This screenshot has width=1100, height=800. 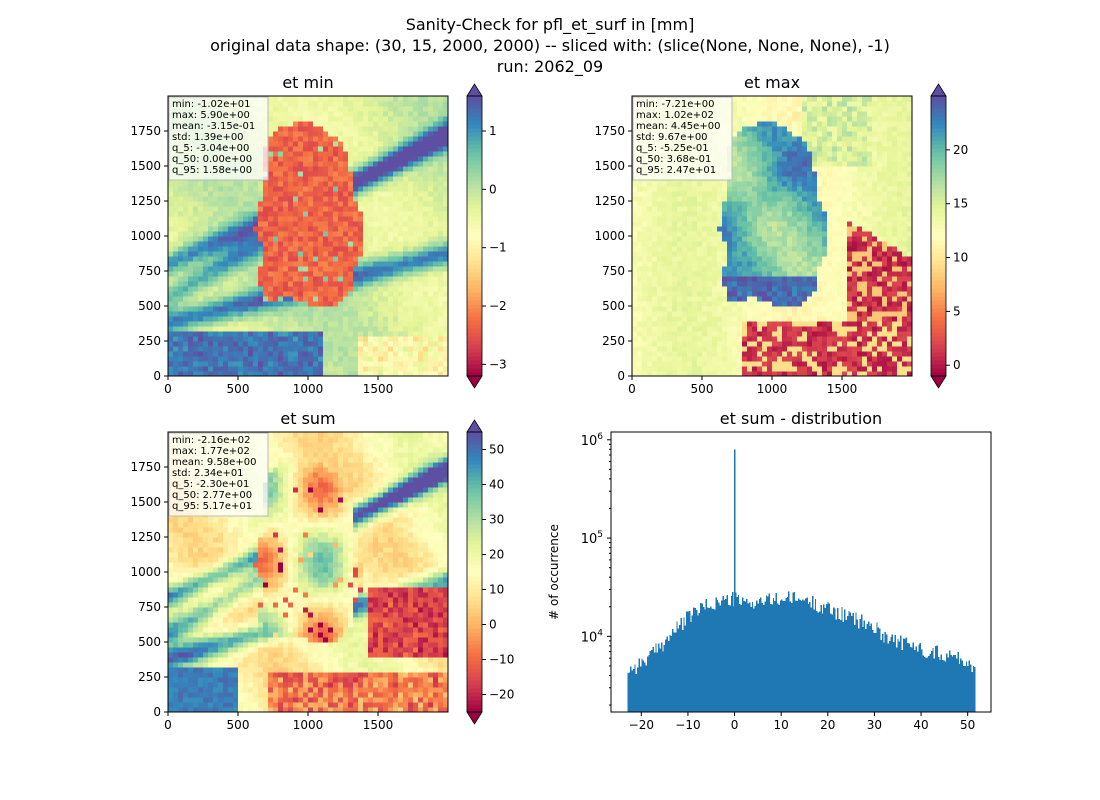 What do you see at coordinates (498, 364) in the screenshot?
I see `colorbar-tick-label: −3` at bounding box center [498, 364].